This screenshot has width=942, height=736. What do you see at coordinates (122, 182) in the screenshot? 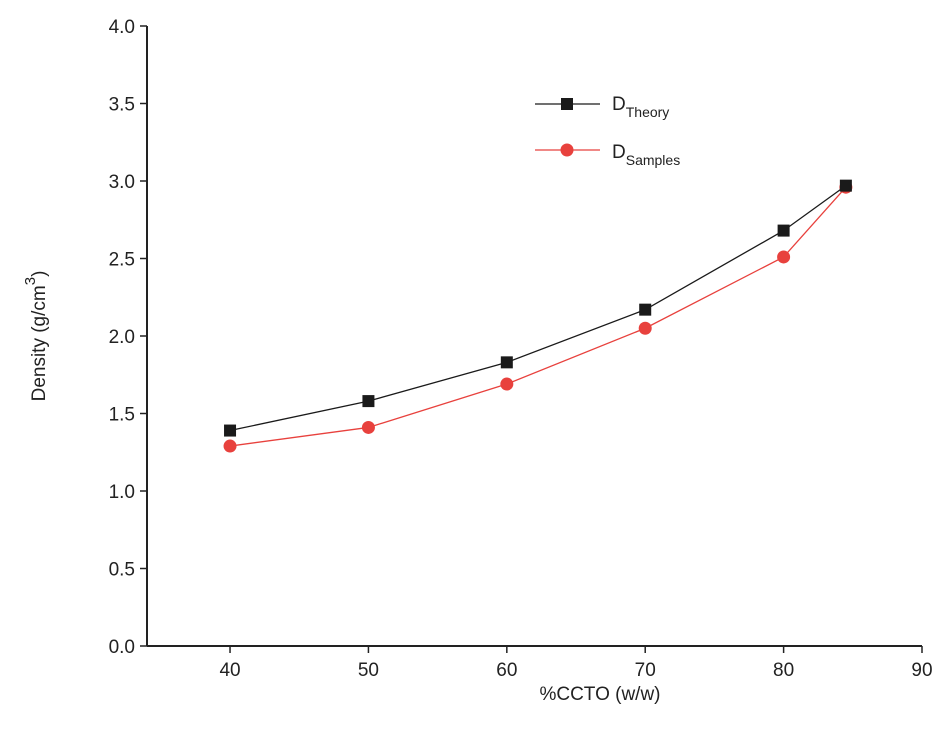
I see `y-tick-label: 3.0` at bounding box center [122, 182].